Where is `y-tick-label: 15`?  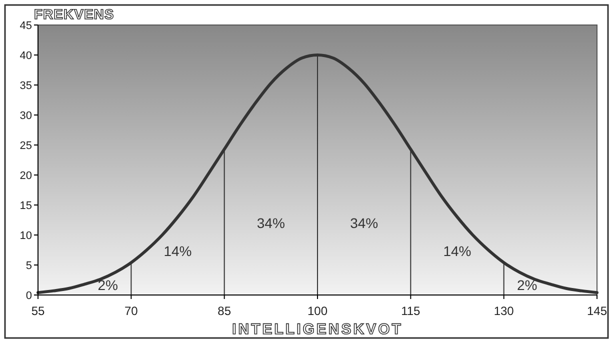
y-tick-label: 15 is located at coordinates (26, 206).